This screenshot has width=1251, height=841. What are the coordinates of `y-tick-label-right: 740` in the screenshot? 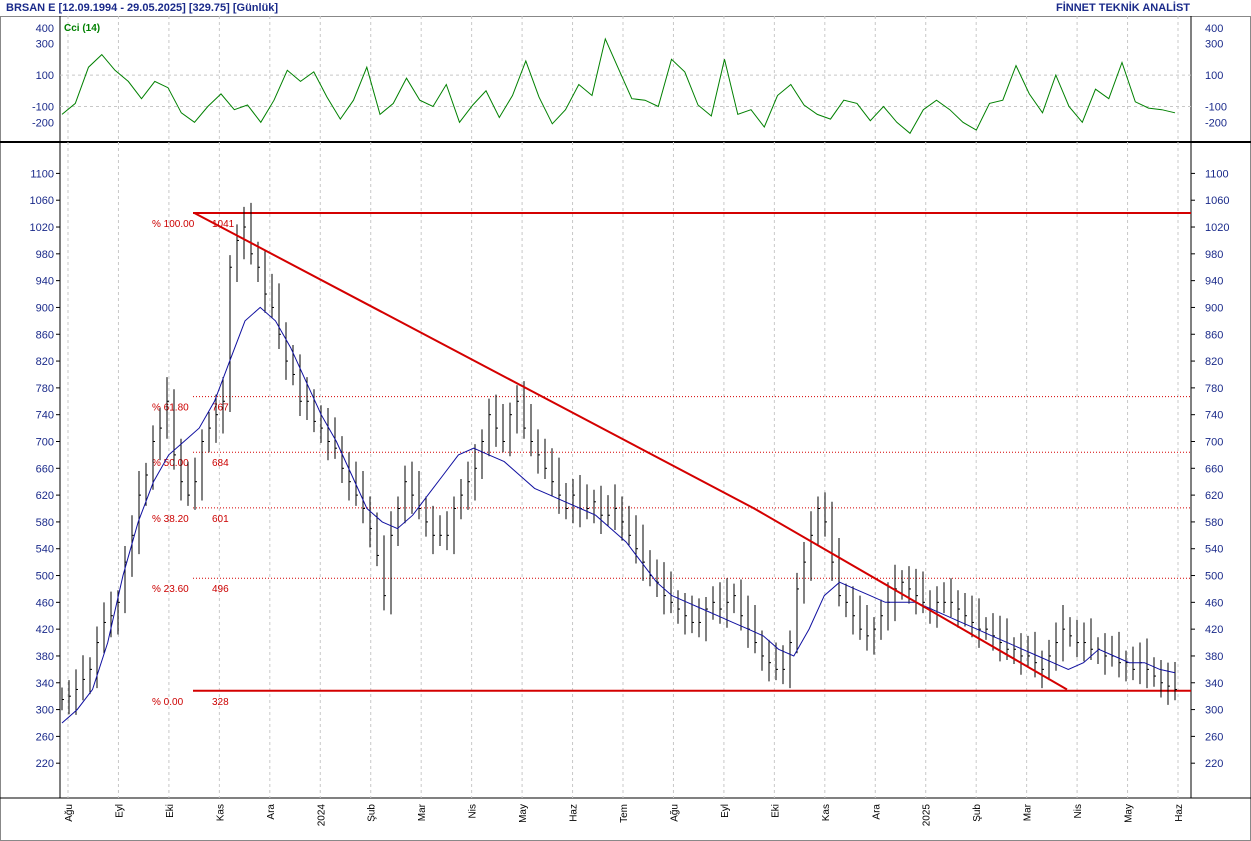 It's located at (1214, 416).